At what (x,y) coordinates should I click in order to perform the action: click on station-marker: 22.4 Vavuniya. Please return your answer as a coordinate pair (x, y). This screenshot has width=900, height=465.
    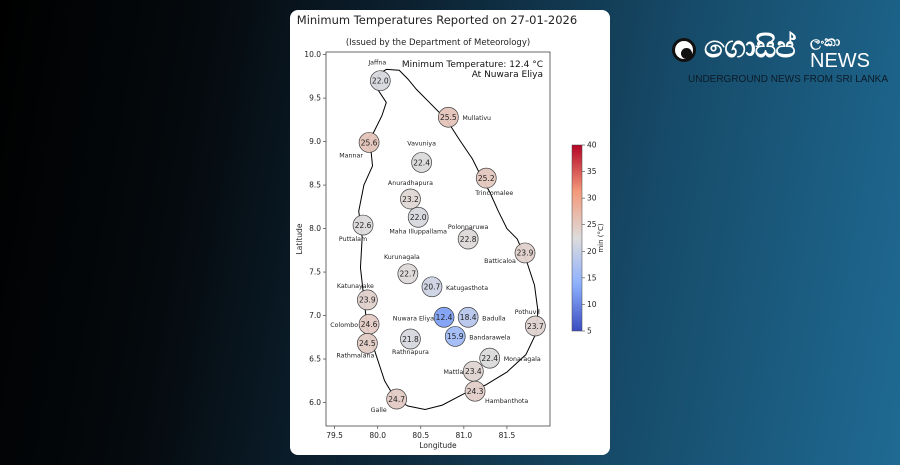
    Looking at the image, I should click on (421, 156).